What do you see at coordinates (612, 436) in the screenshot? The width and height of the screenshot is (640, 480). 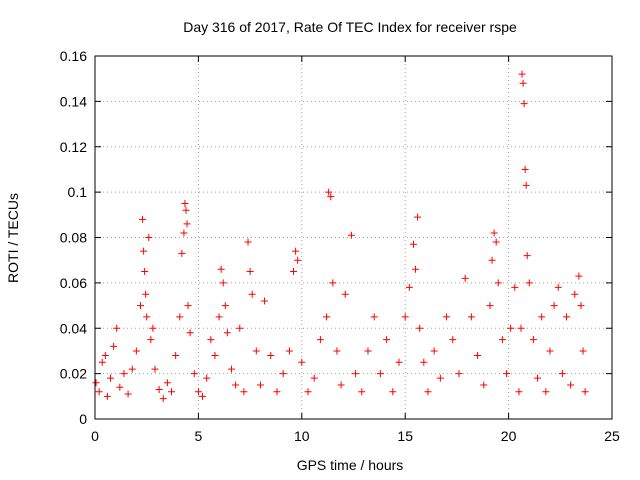 I see `x-tick-label: 25` at bounding box center [612, 436].